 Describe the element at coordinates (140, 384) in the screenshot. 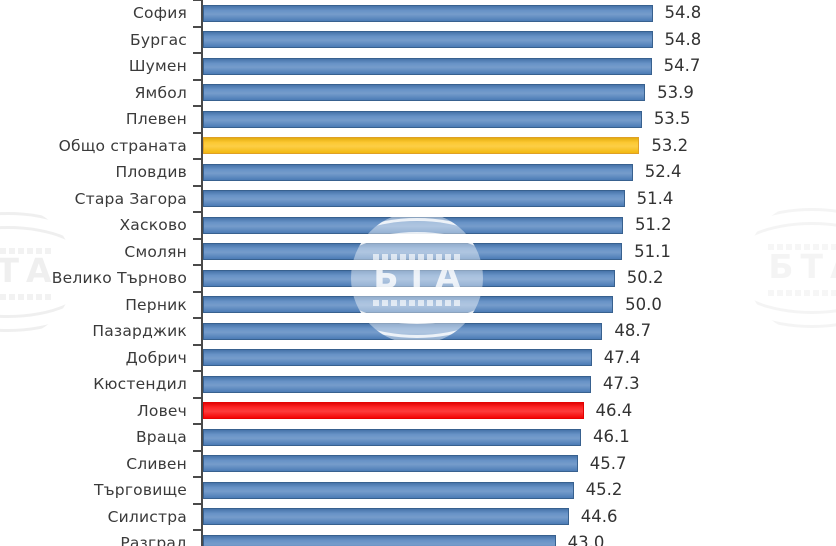

I see `category-label: Кюстендил` at that location.